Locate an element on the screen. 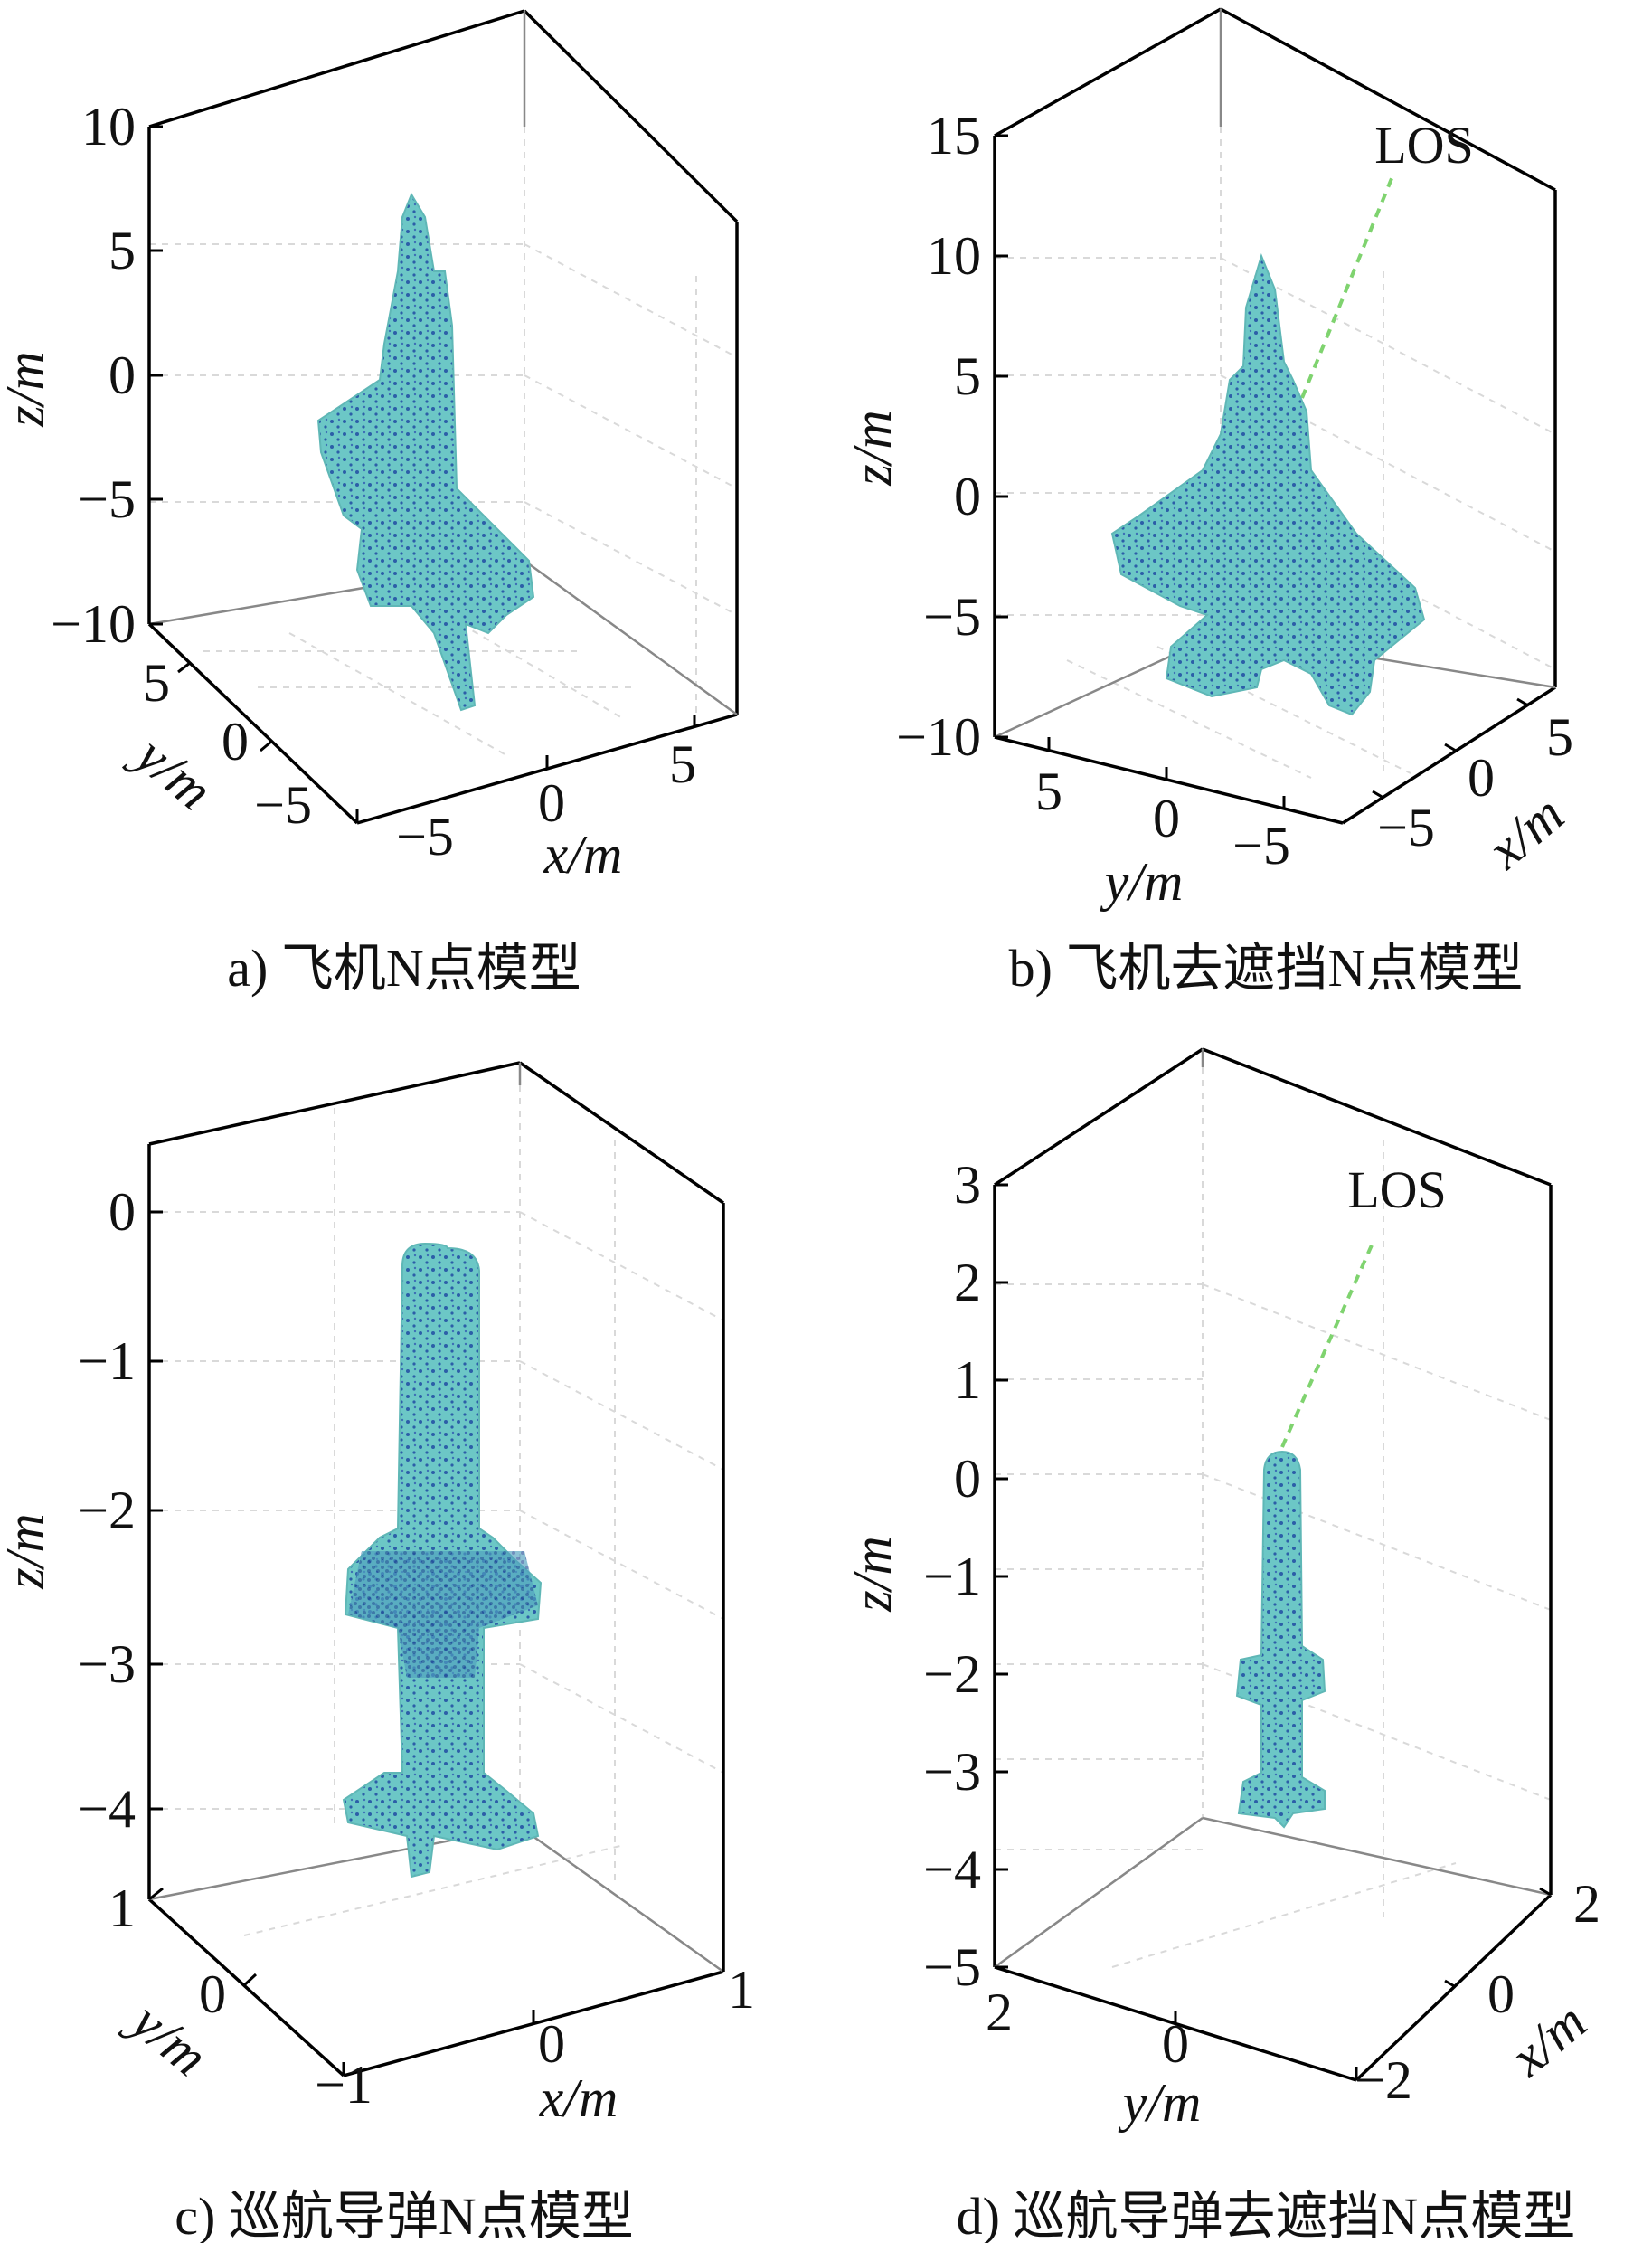  panel-c-z-tick-1: −1 is located at coordinates (107, 1361).